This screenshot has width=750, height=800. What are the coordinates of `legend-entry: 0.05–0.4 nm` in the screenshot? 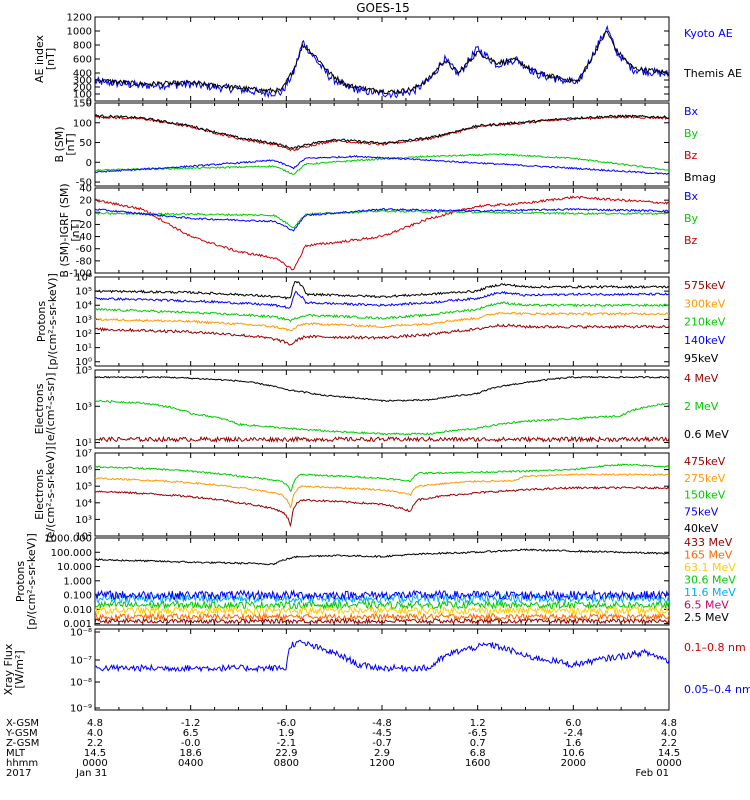 It's located at (717, 689).